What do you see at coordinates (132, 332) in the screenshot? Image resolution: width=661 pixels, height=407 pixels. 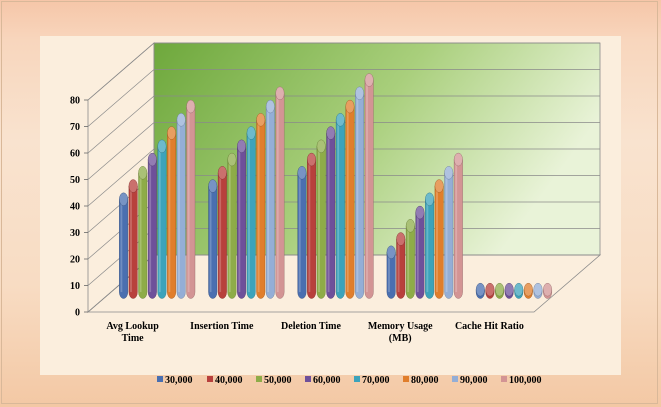 I see `category-label: Avg Lookup Time` at bounding box center [132, 332].